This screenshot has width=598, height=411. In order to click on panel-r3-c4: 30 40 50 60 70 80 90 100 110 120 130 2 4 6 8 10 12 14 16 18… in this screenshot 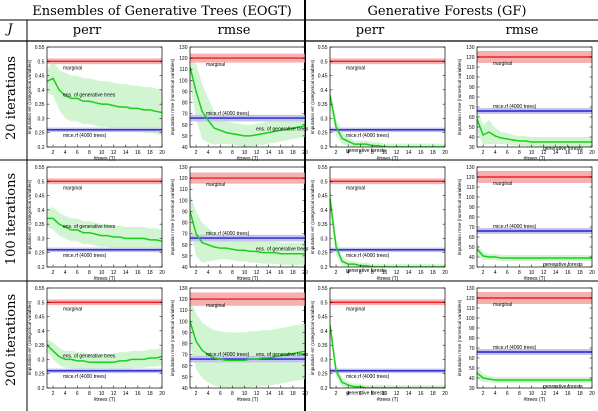, I will do `click(526, 344)`.